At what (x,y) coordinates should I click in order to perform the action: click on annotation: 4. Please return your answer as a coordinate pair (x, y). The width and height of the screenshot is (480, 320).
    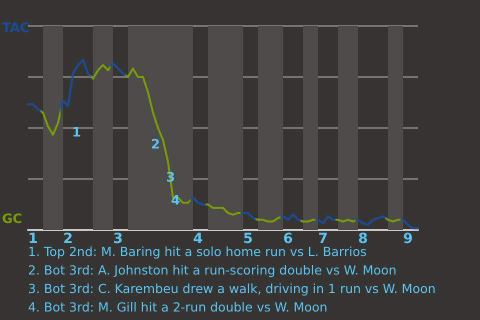
    Looking at the image, I should click on (175, 201).